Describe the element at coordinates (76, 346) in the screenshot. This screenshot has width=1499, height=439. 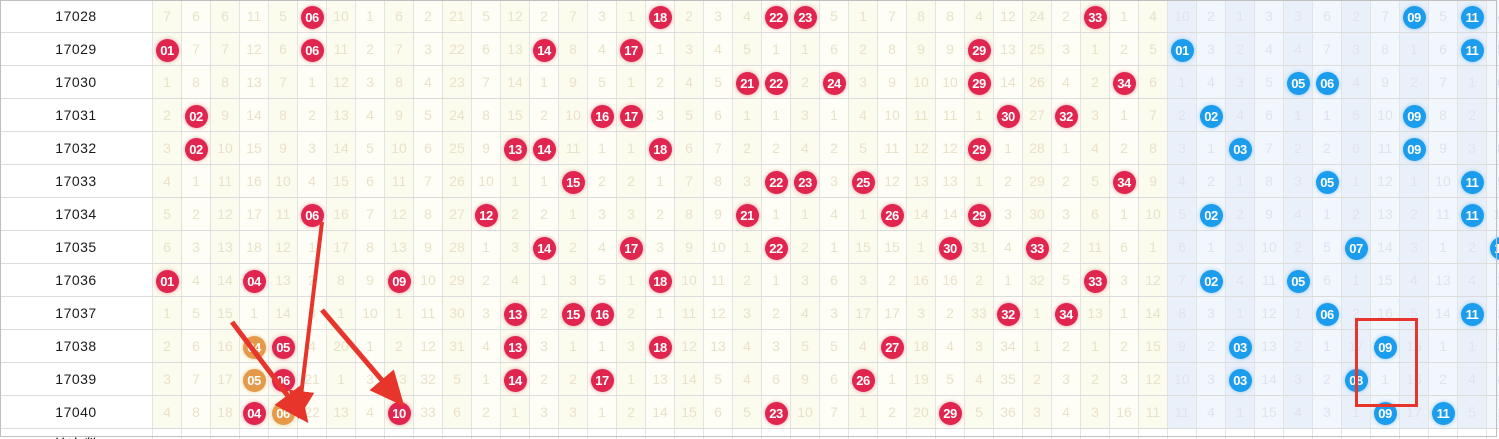
I see `period-label: 17038` at that location.